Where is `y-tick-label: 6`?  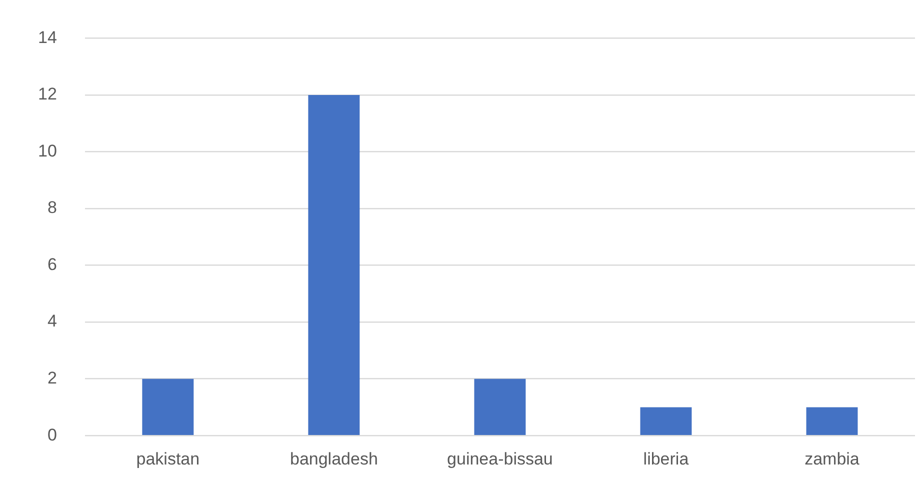
y-tick-label: 6 is located at coordinates (52, 264).